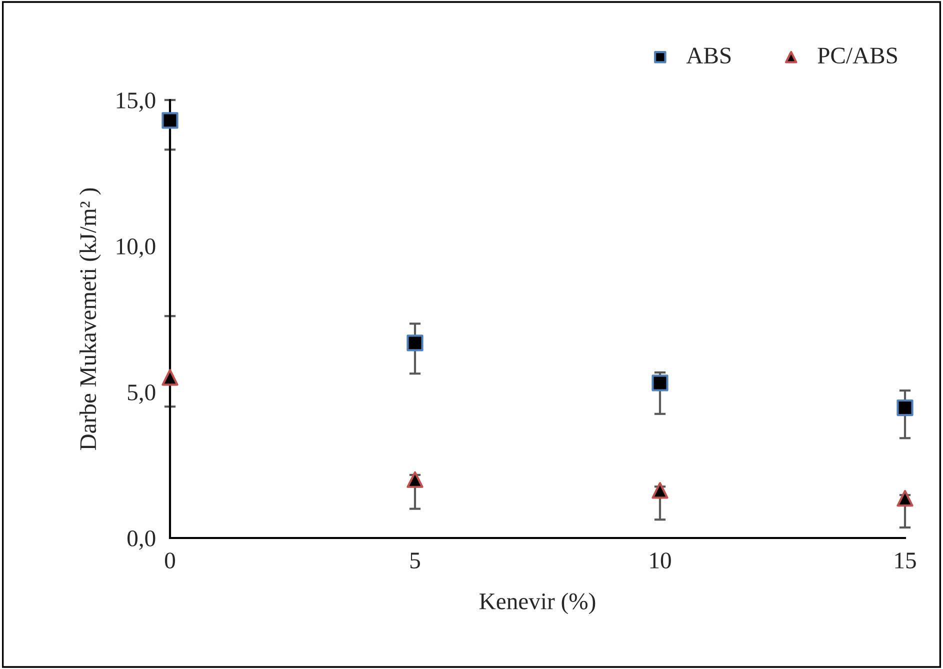  What do you see at coordinates (136, 248) in the screenshot?
I see `y-tick-label: 10,0` at bounding box center [136, 248].